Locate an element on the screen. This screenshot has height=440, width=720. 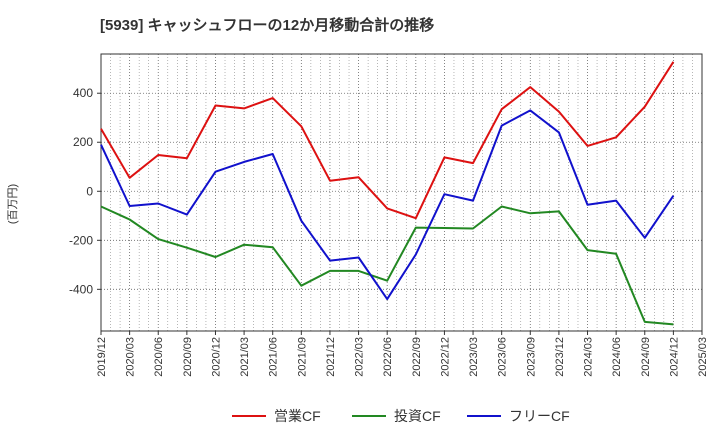
legend-label-investing: 投資CF is located at coordinates (417, 416).